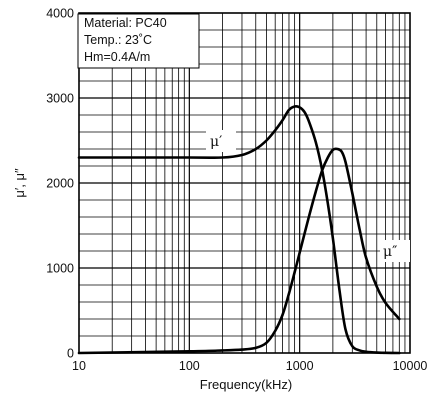 This screenshot has height=401, width=441. I want to click on y-axis-title: μ′, μ″, so click(19, 183).